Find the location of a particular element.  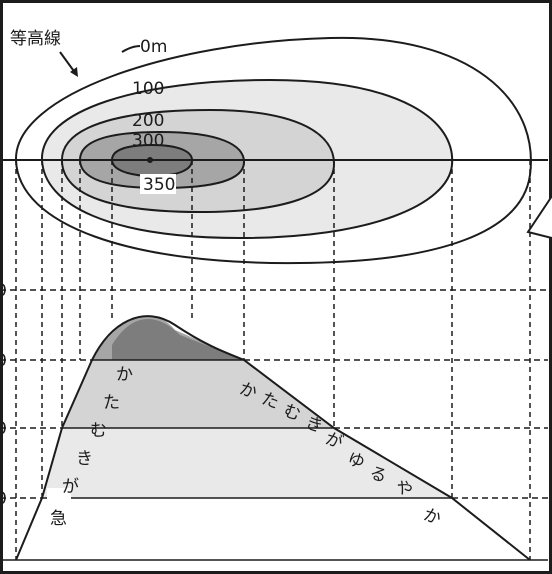

contour-label-350: 350 is located at coordinates (159, 185).